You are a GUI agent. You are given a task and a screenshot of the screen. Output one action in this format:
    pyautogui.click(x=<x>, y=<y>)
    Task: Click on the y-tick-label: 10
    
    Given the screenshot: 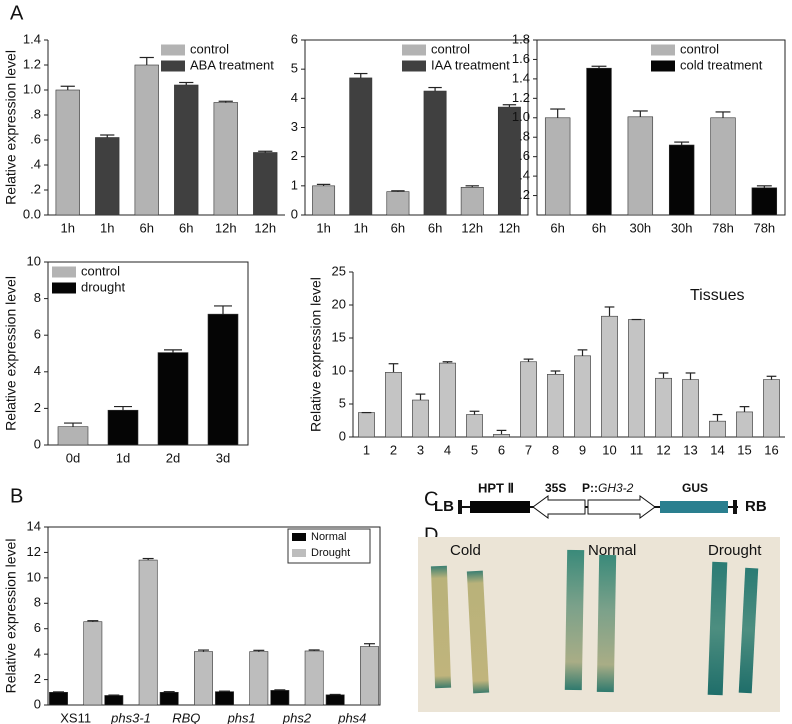 What is the action you would take?
    pyautogui.click(x=339, y=369)
    